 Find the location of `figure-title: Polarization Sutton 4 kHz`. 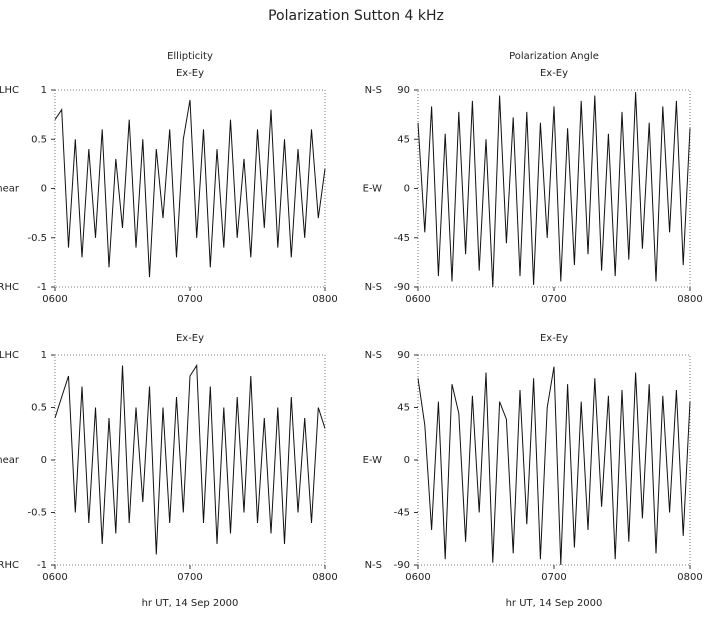

figure-title: Polarization Sutton 4 kHz is located at coordinates (356, 16).